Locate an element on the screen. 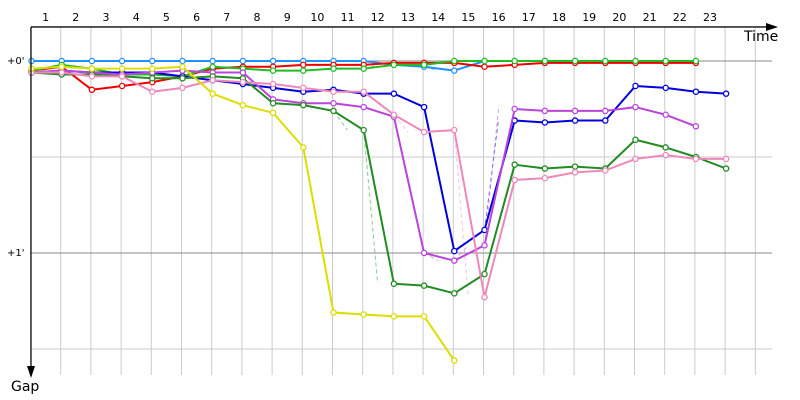 Image resolution: width=800 pixels, height=400 pixels. x-tick-label: 16 is located at coordinates (499, 17).